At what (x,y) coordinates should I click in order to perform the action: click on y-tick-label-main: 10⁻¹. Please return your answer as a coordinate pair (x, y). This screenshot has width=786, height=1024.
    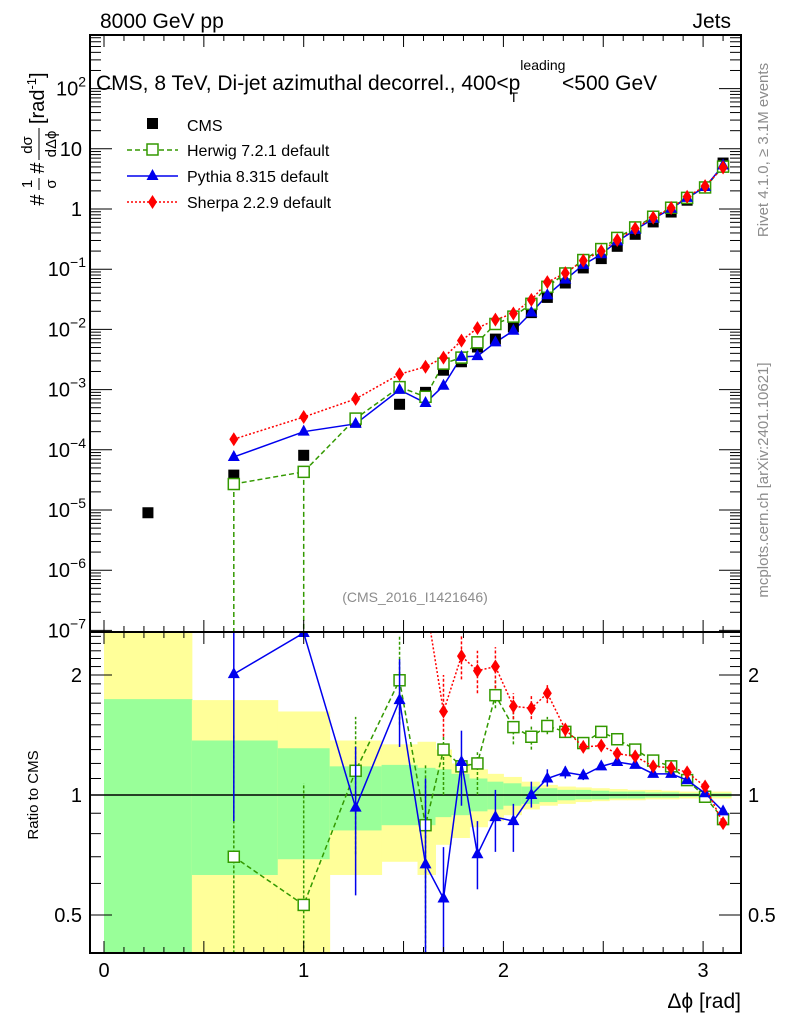
    Looking at the image, I should click on (67, 267).